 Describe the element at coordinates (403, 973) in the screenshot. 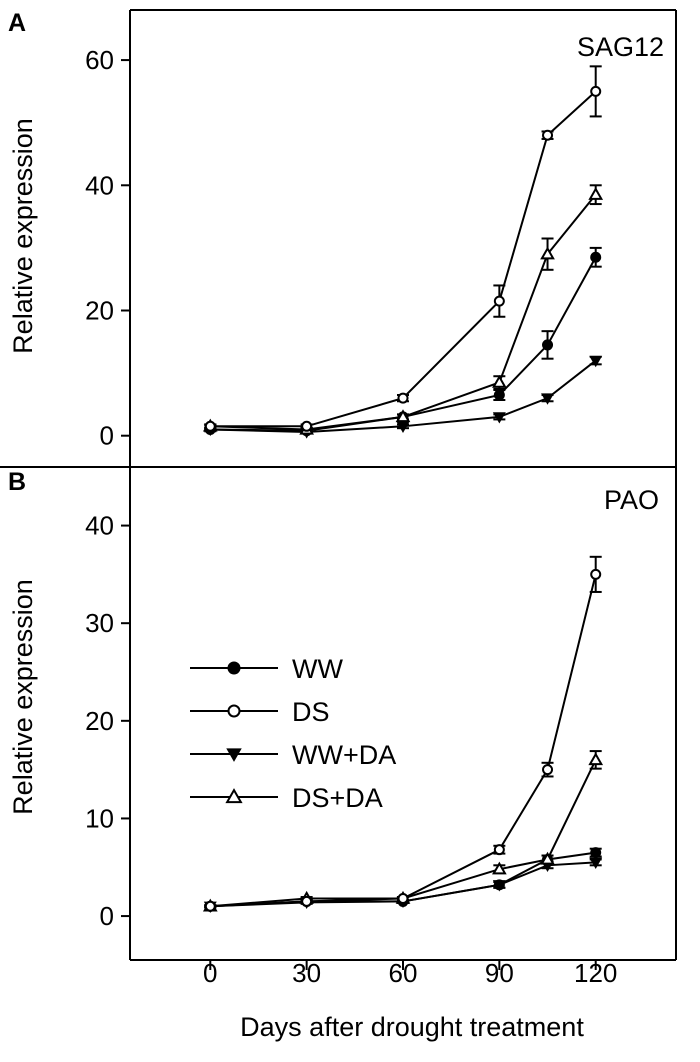

I see `x-tick-label: 60` at that location.